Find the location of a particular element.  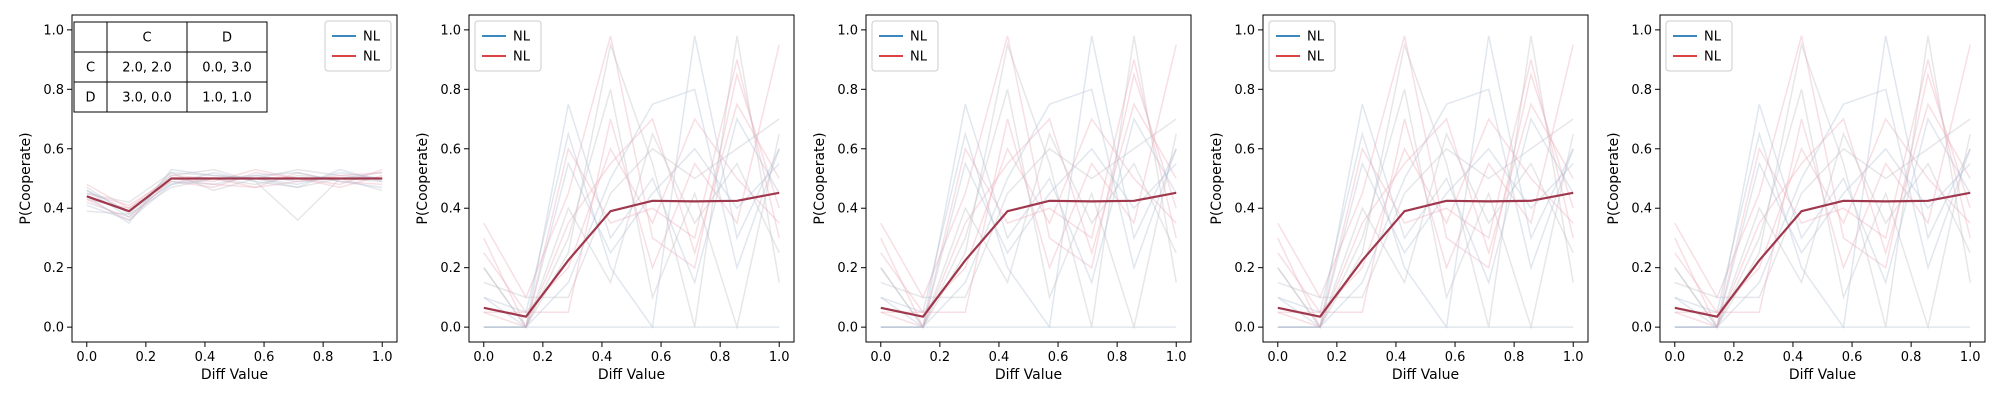

payoff-cell-text: 2.0, 2.0 is located at coordinates (147, 68).